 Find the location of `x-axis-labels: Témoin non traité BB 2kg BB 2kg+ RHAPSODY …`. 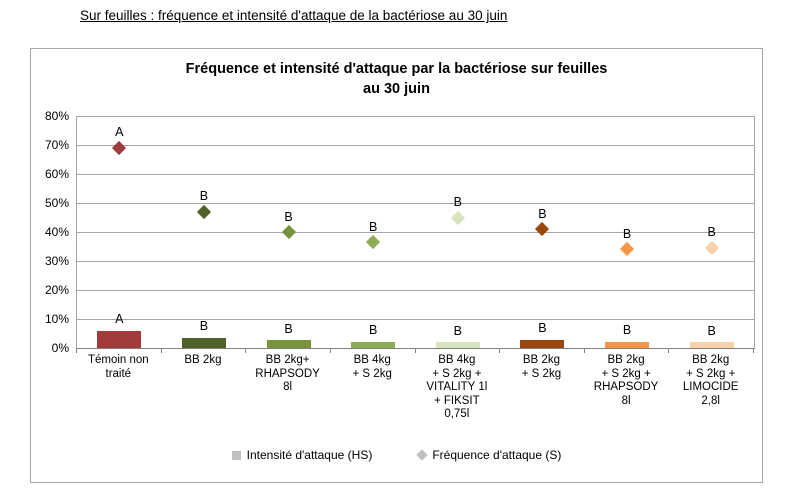

x-axis-labels: Témoin non traité BB 2kg BB 2kg+ RHAPSODY … is located at coordinates (414, 388).